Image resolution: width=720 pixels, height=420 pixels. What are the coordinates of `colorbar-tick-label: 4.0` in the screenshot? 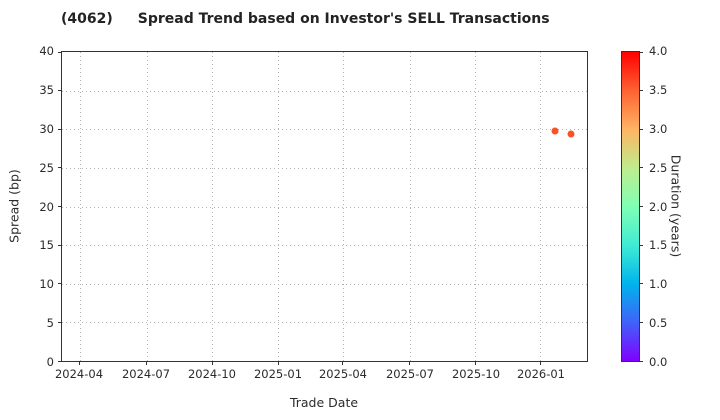 It's located at (658, 51).